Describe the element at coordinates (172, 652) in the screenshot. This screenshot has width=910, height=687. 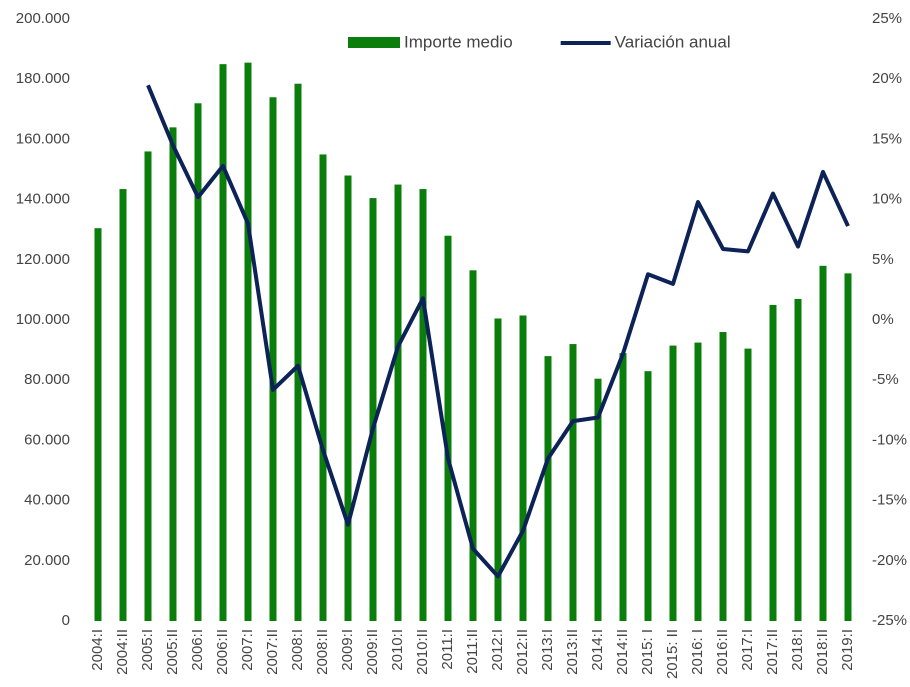
I see `x-tick-label: 2005:II` at that location.